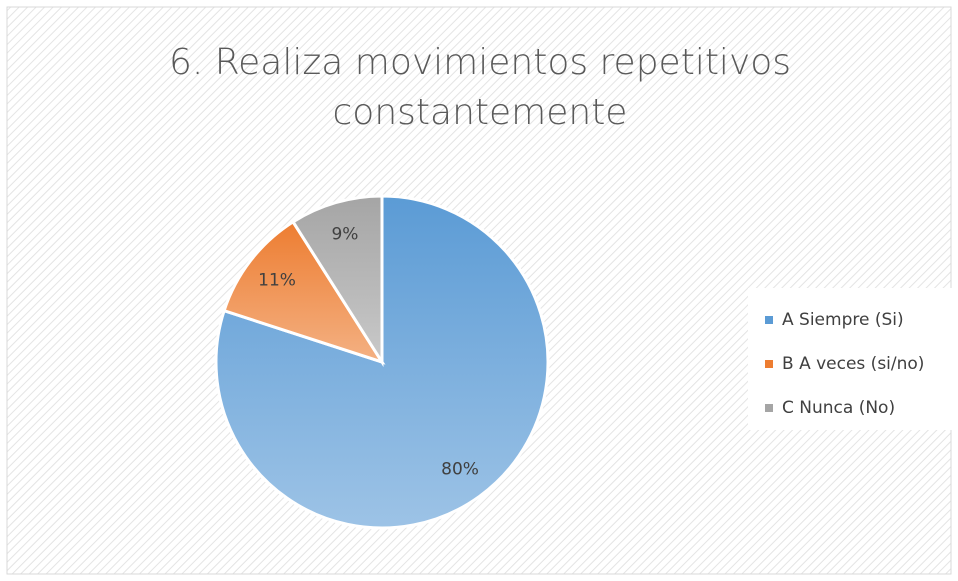 Image resolution: width=958 pixels, height=581 pixels. I want to click on data-label: 9%, so click(344, 234).